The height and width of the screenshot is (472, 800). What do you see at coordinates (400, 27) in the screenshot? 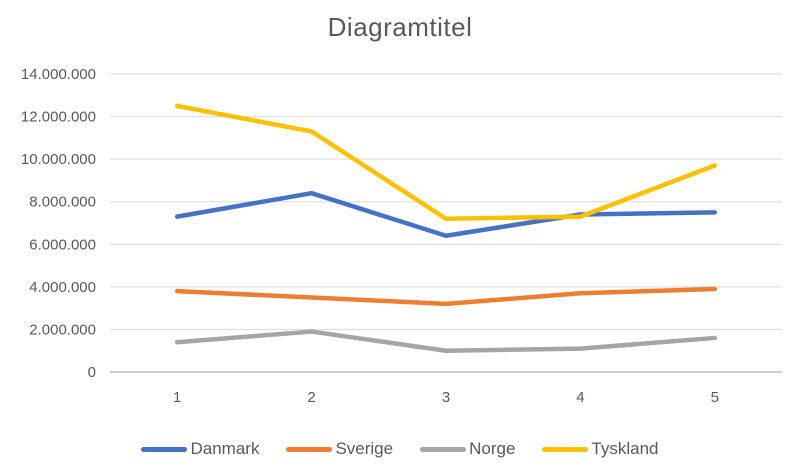
I see `chart-title: Diagramtitel` at bounding box center [400, 27].